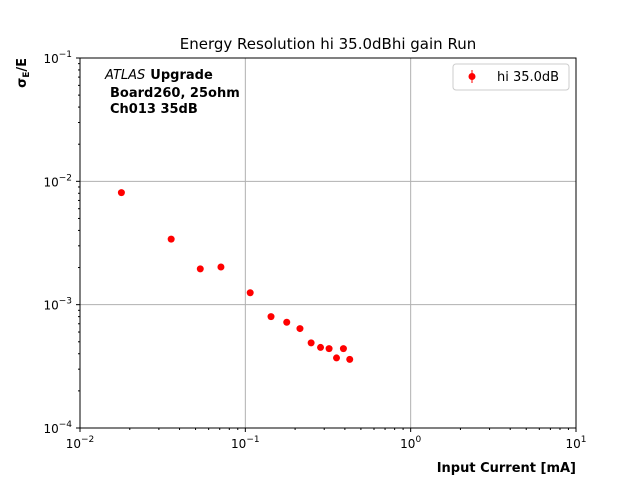 The width and height of the screenshot is (640, 480). I want to click on y-axis-ticks: 10⁻⁴ 10⁻³ 10⁻² 10⁻¹, so click(61, 243).